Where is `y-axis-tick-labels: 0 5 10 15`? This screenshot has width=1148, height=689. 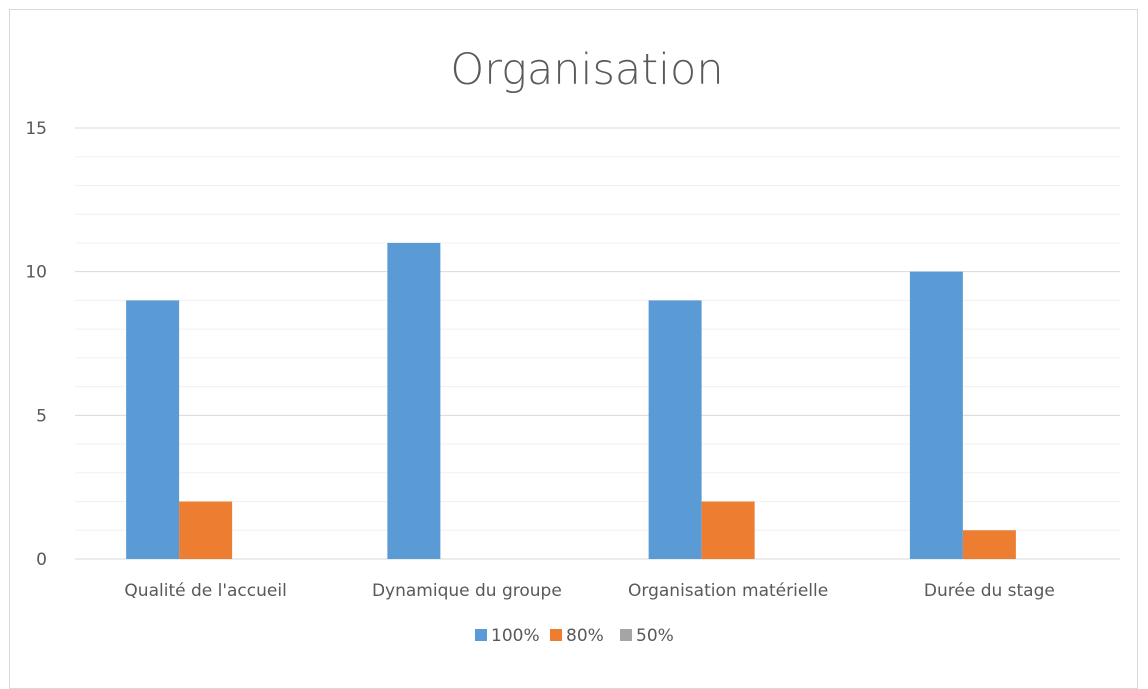 y-axis-tick-labels: 0 5 10 15 is located at coordinates (36, 344).